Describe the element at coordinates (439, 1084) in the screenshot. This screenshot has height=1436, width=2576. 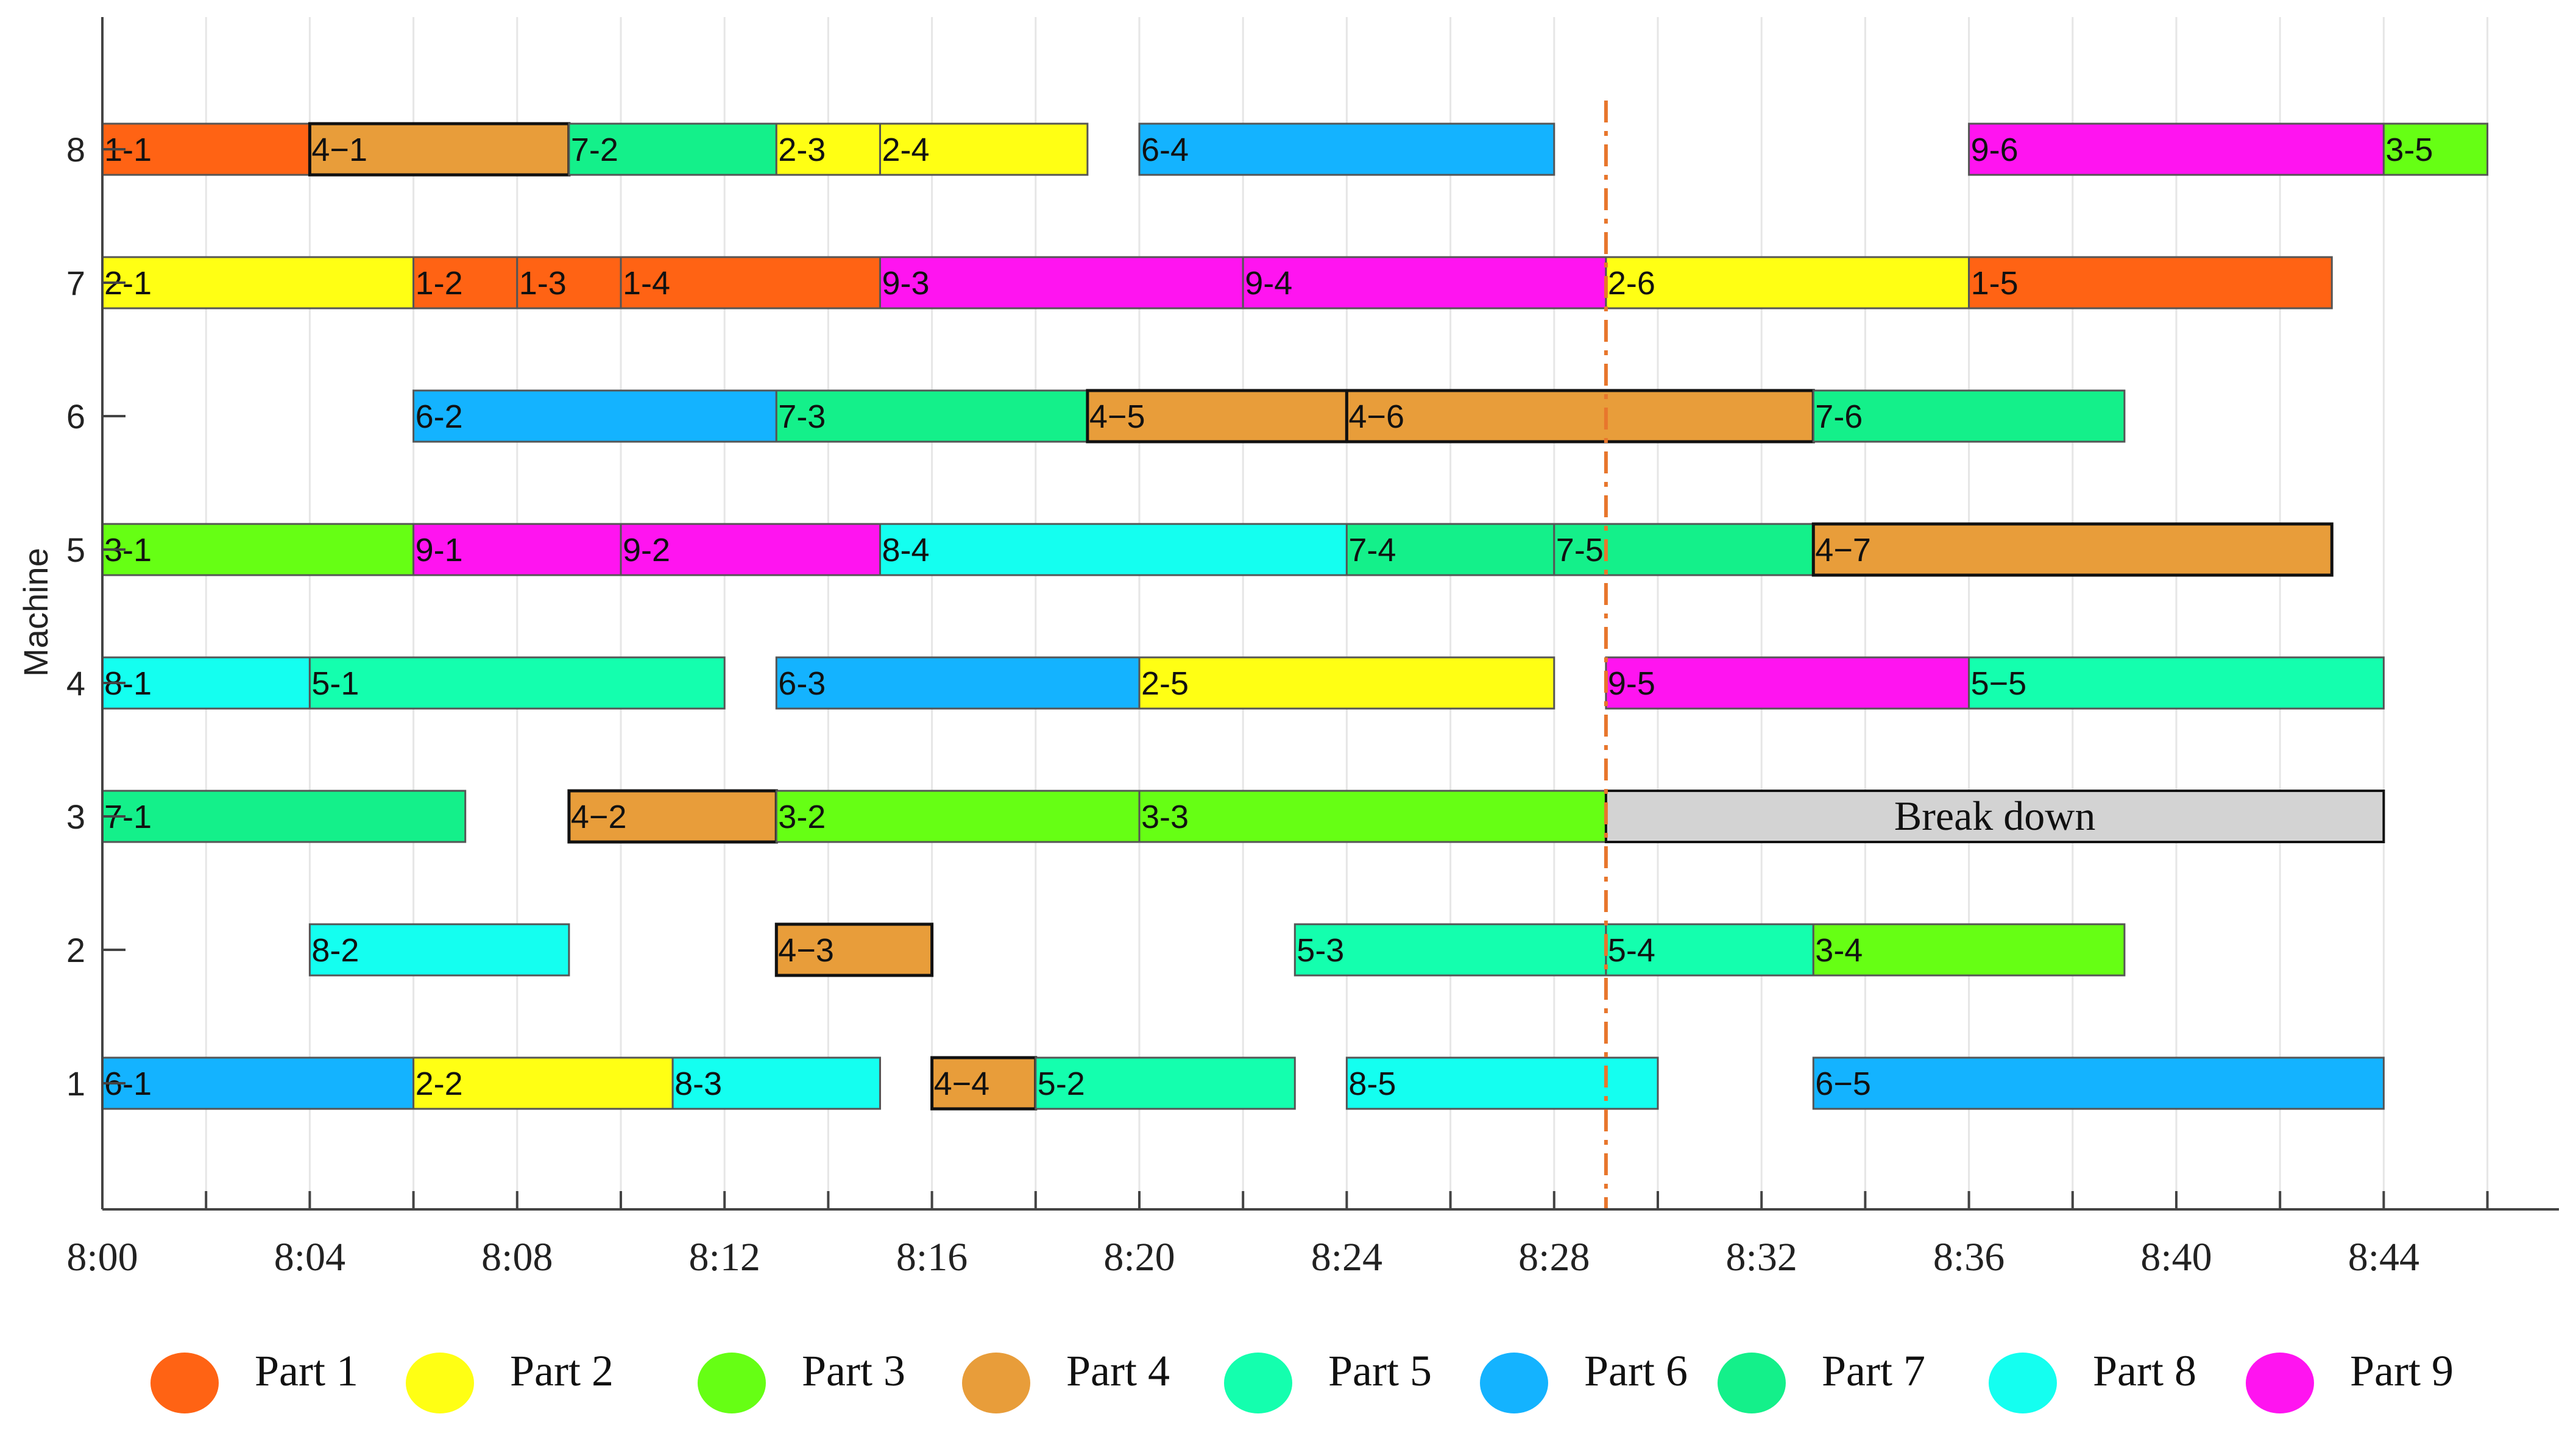
I see `operation-label: 2-2` at that location.